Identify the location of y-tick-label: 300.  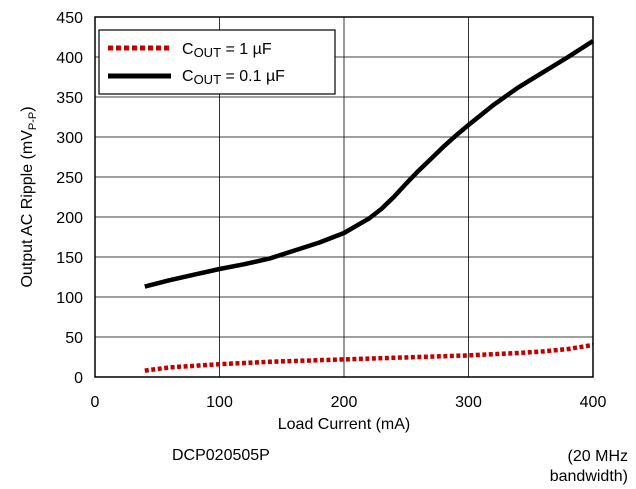
(69, 138).